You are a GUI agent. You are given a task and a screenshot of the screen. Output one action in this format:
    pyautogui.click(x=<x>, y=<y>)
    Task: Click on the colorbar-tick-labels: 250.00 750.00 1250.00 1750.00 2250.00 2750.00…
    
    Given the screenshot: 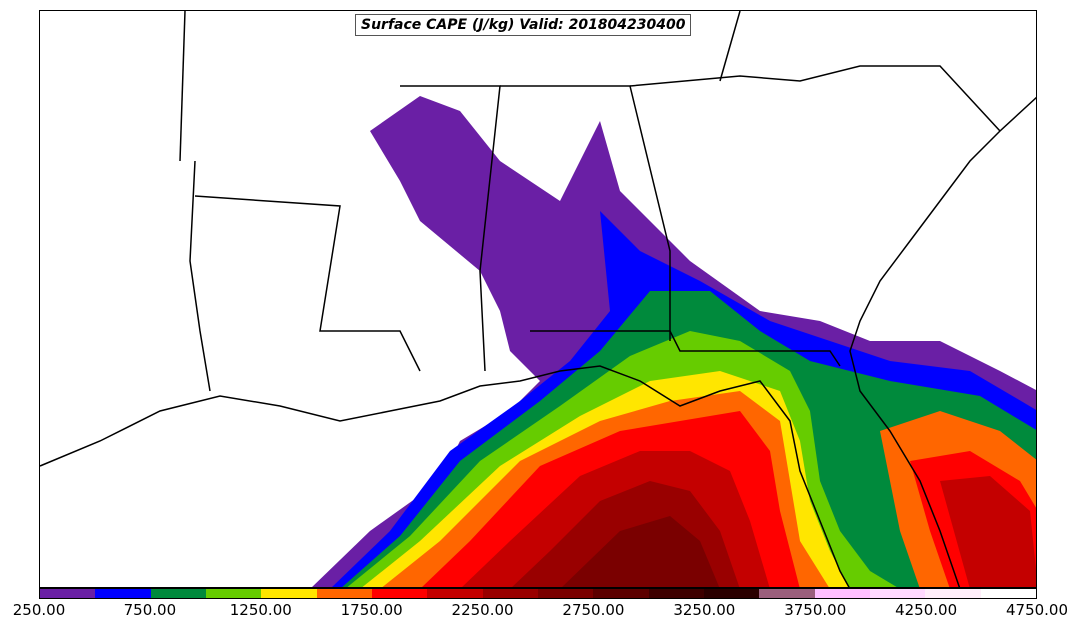 What is the action you would take?
    pyautogui.click(x=540, y=613)
    